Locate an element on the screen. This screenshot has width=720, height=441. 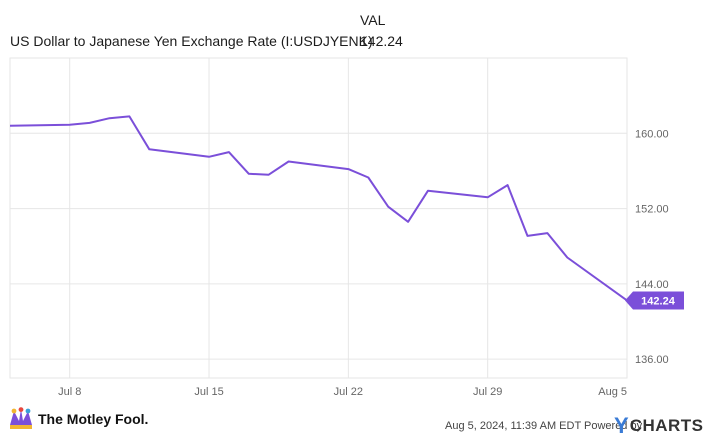
series-current-value: 142.24 is located at coordinates (381, 41).